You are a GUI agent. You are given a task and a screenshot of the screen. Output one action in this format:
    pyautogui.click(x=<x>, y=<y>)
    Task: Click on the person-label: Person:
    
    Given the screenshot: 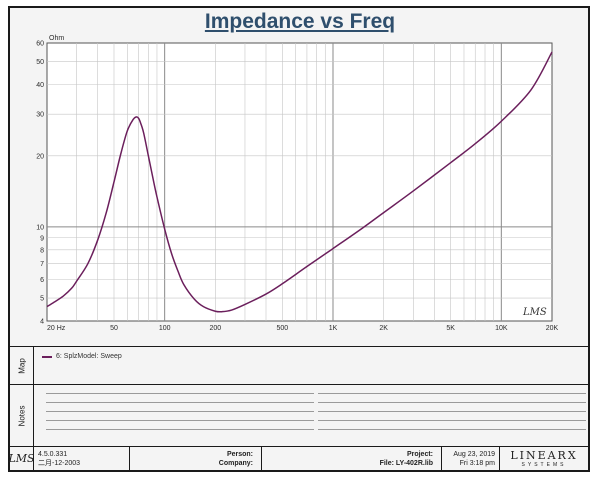 What is the action you would take?
    pyautogui.click(x=239, y=454)
    